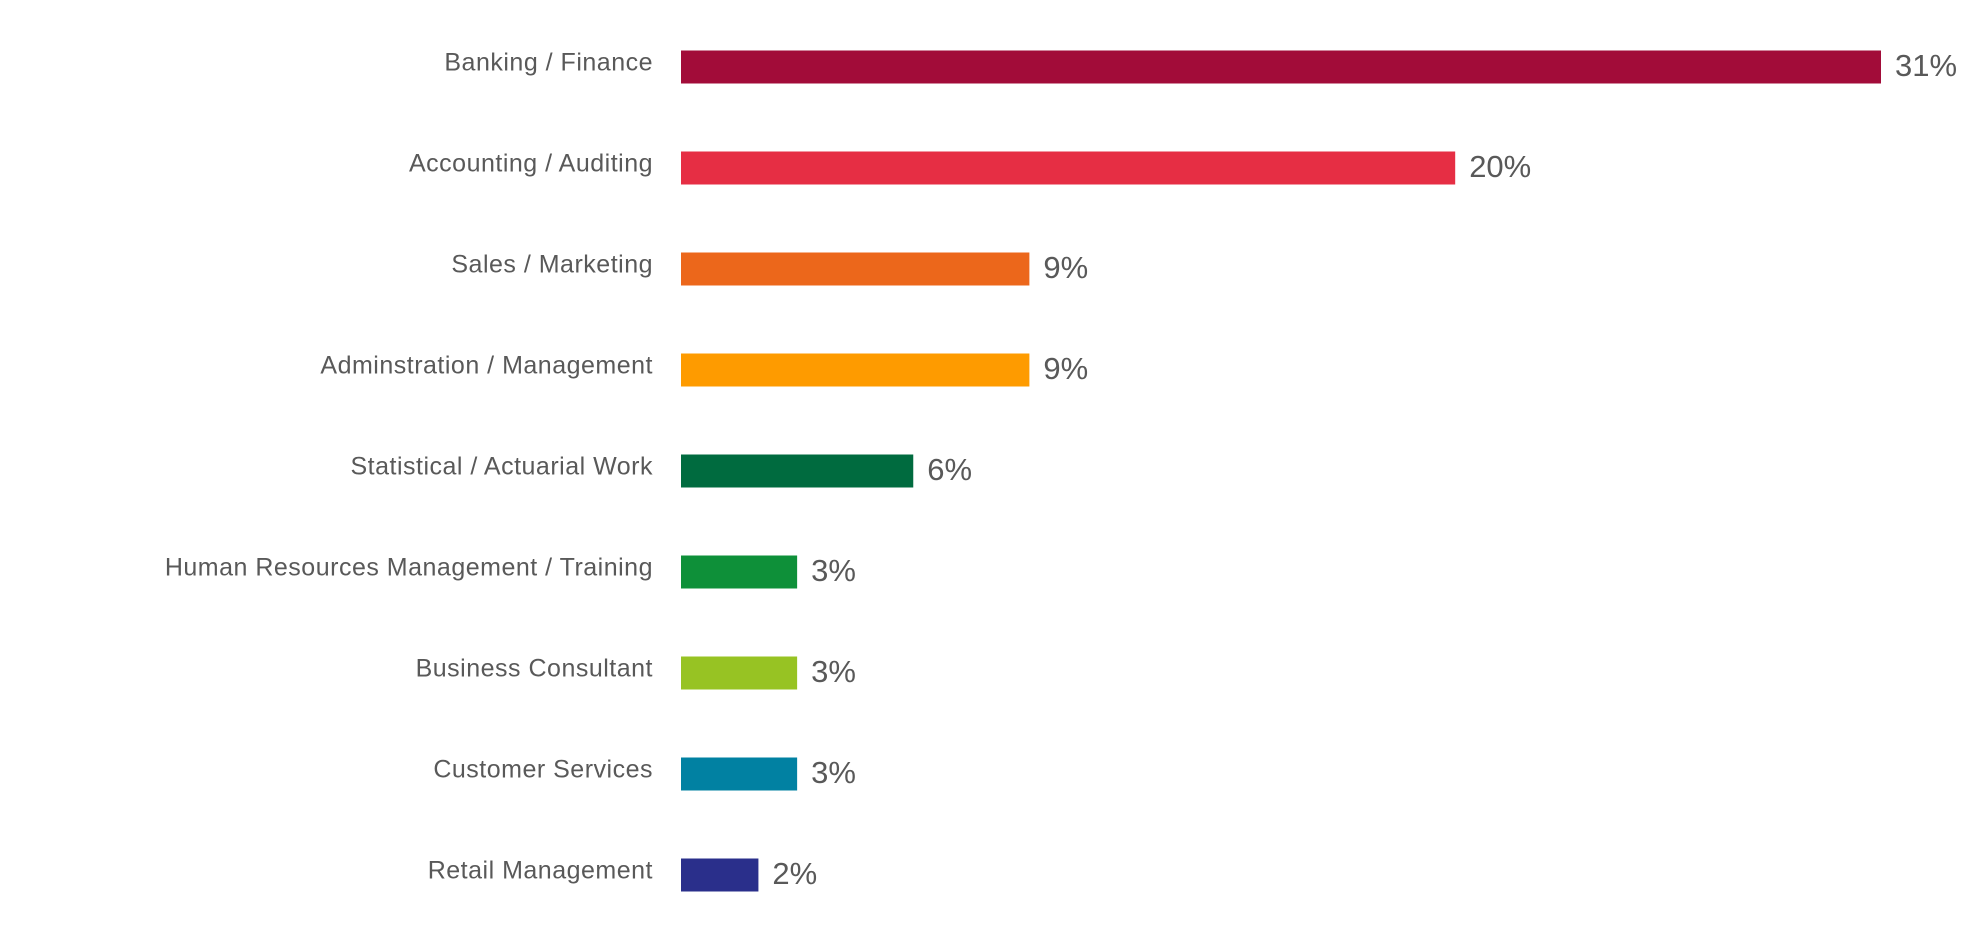 Image resolution: width=1984 pixels, height=932 pixels. I want to click on value-label: 2%, so click(794, 873).